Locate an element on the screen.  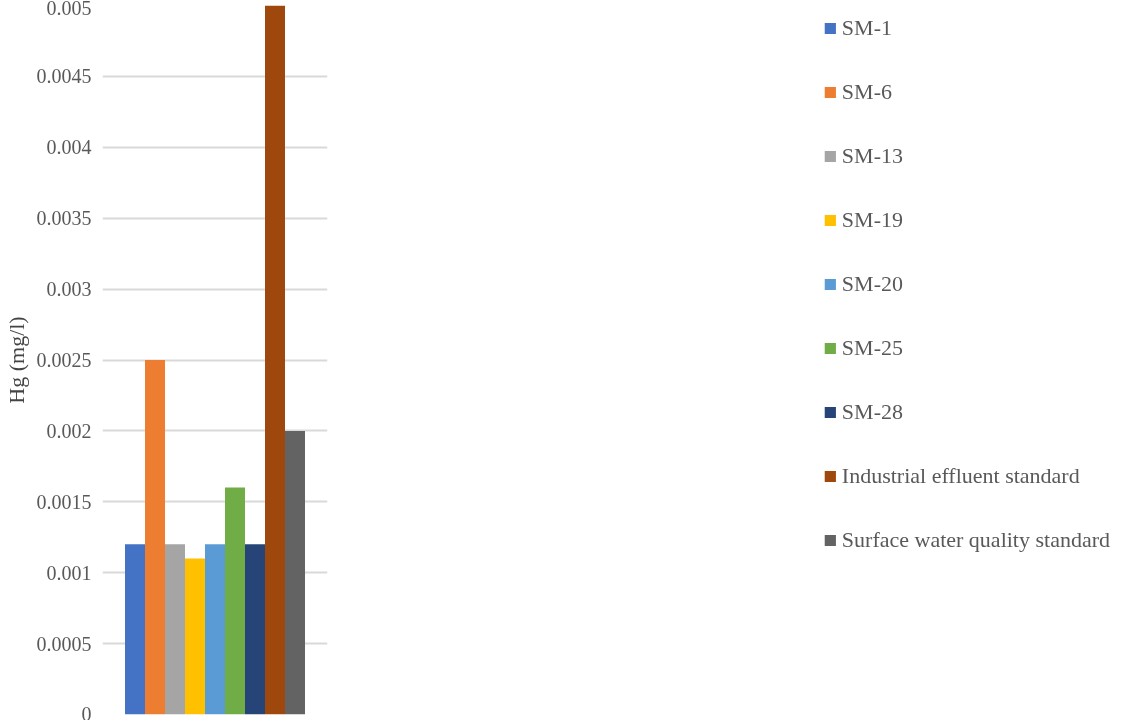
y-tick-label: 0.0015 is located at coordinates (64, 501).